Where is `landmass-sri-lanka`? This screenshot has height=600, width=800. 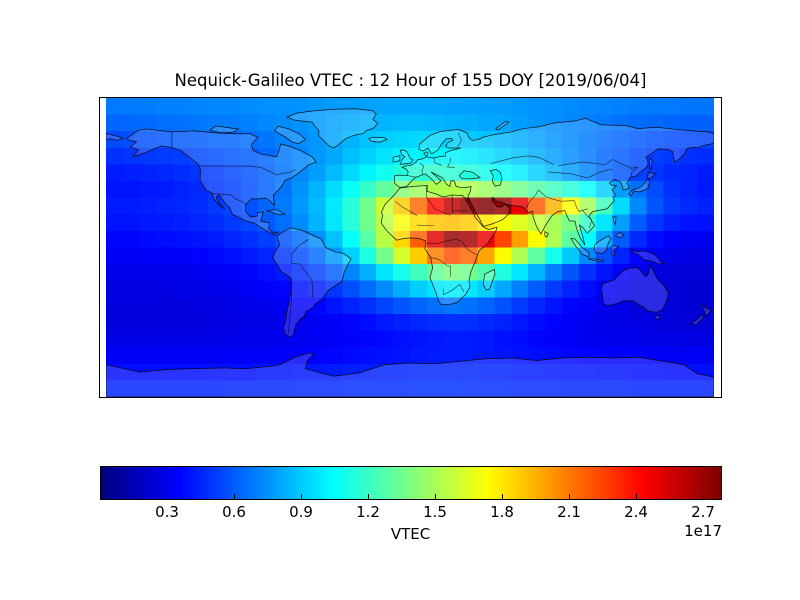 landmass-sri-lanka is located at coordinates (547, 234).